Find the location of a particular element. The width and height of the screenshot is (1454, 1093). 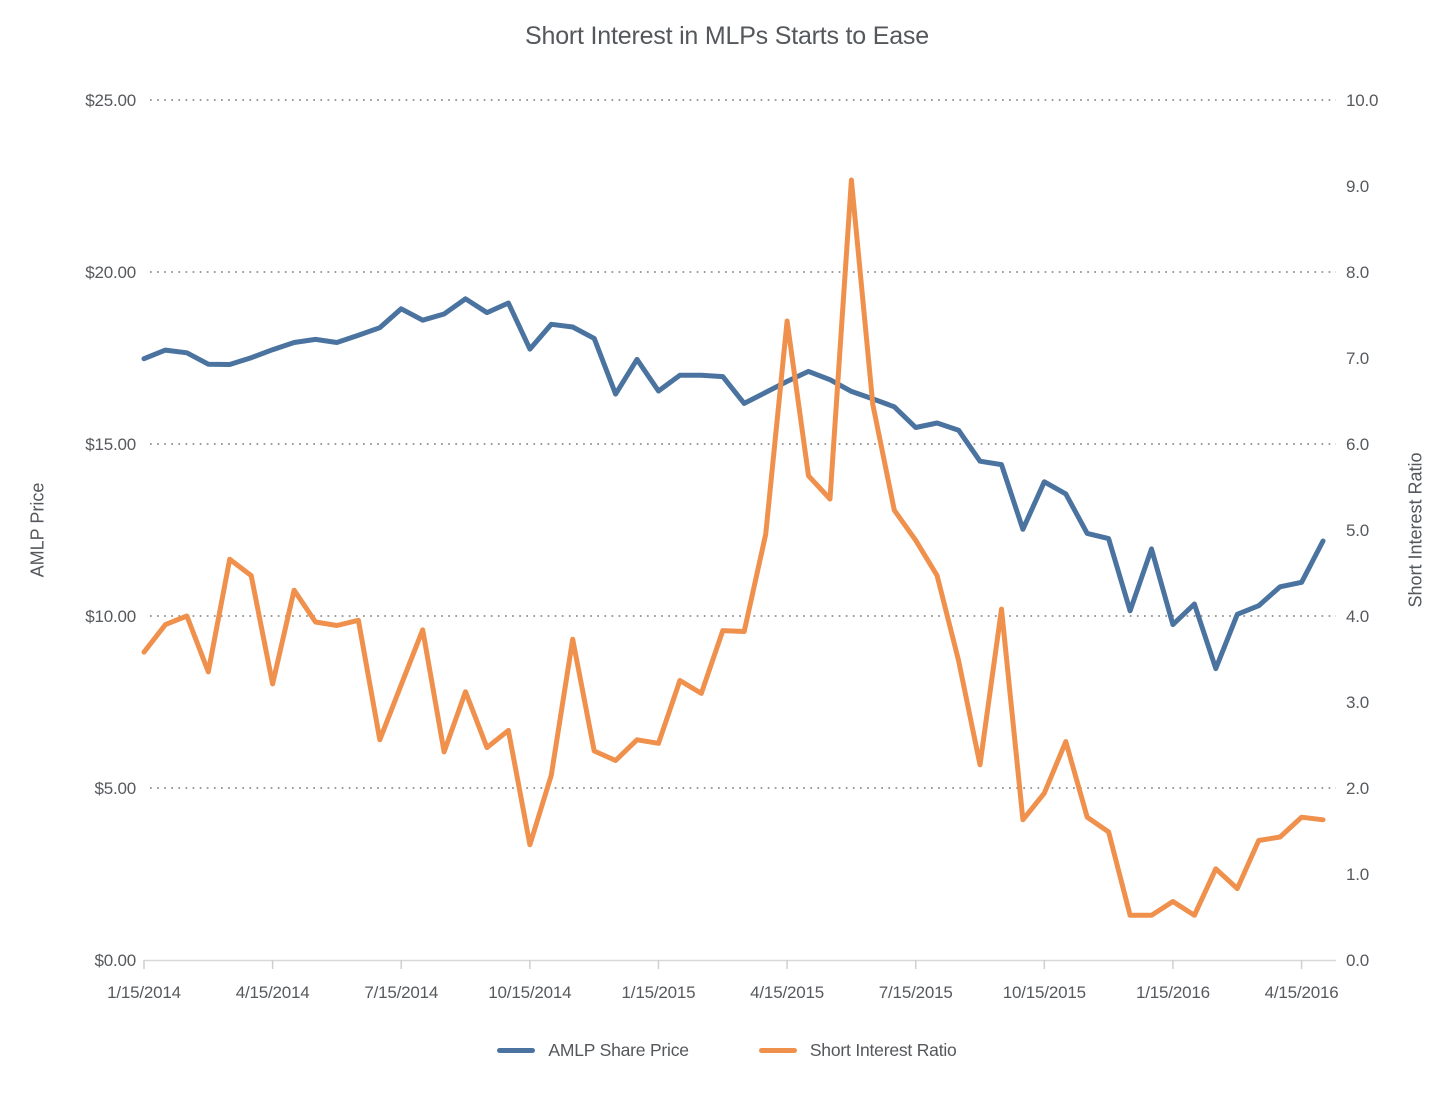

x-tick-label: 1/15/2015 is located at coordinates (659, 992).